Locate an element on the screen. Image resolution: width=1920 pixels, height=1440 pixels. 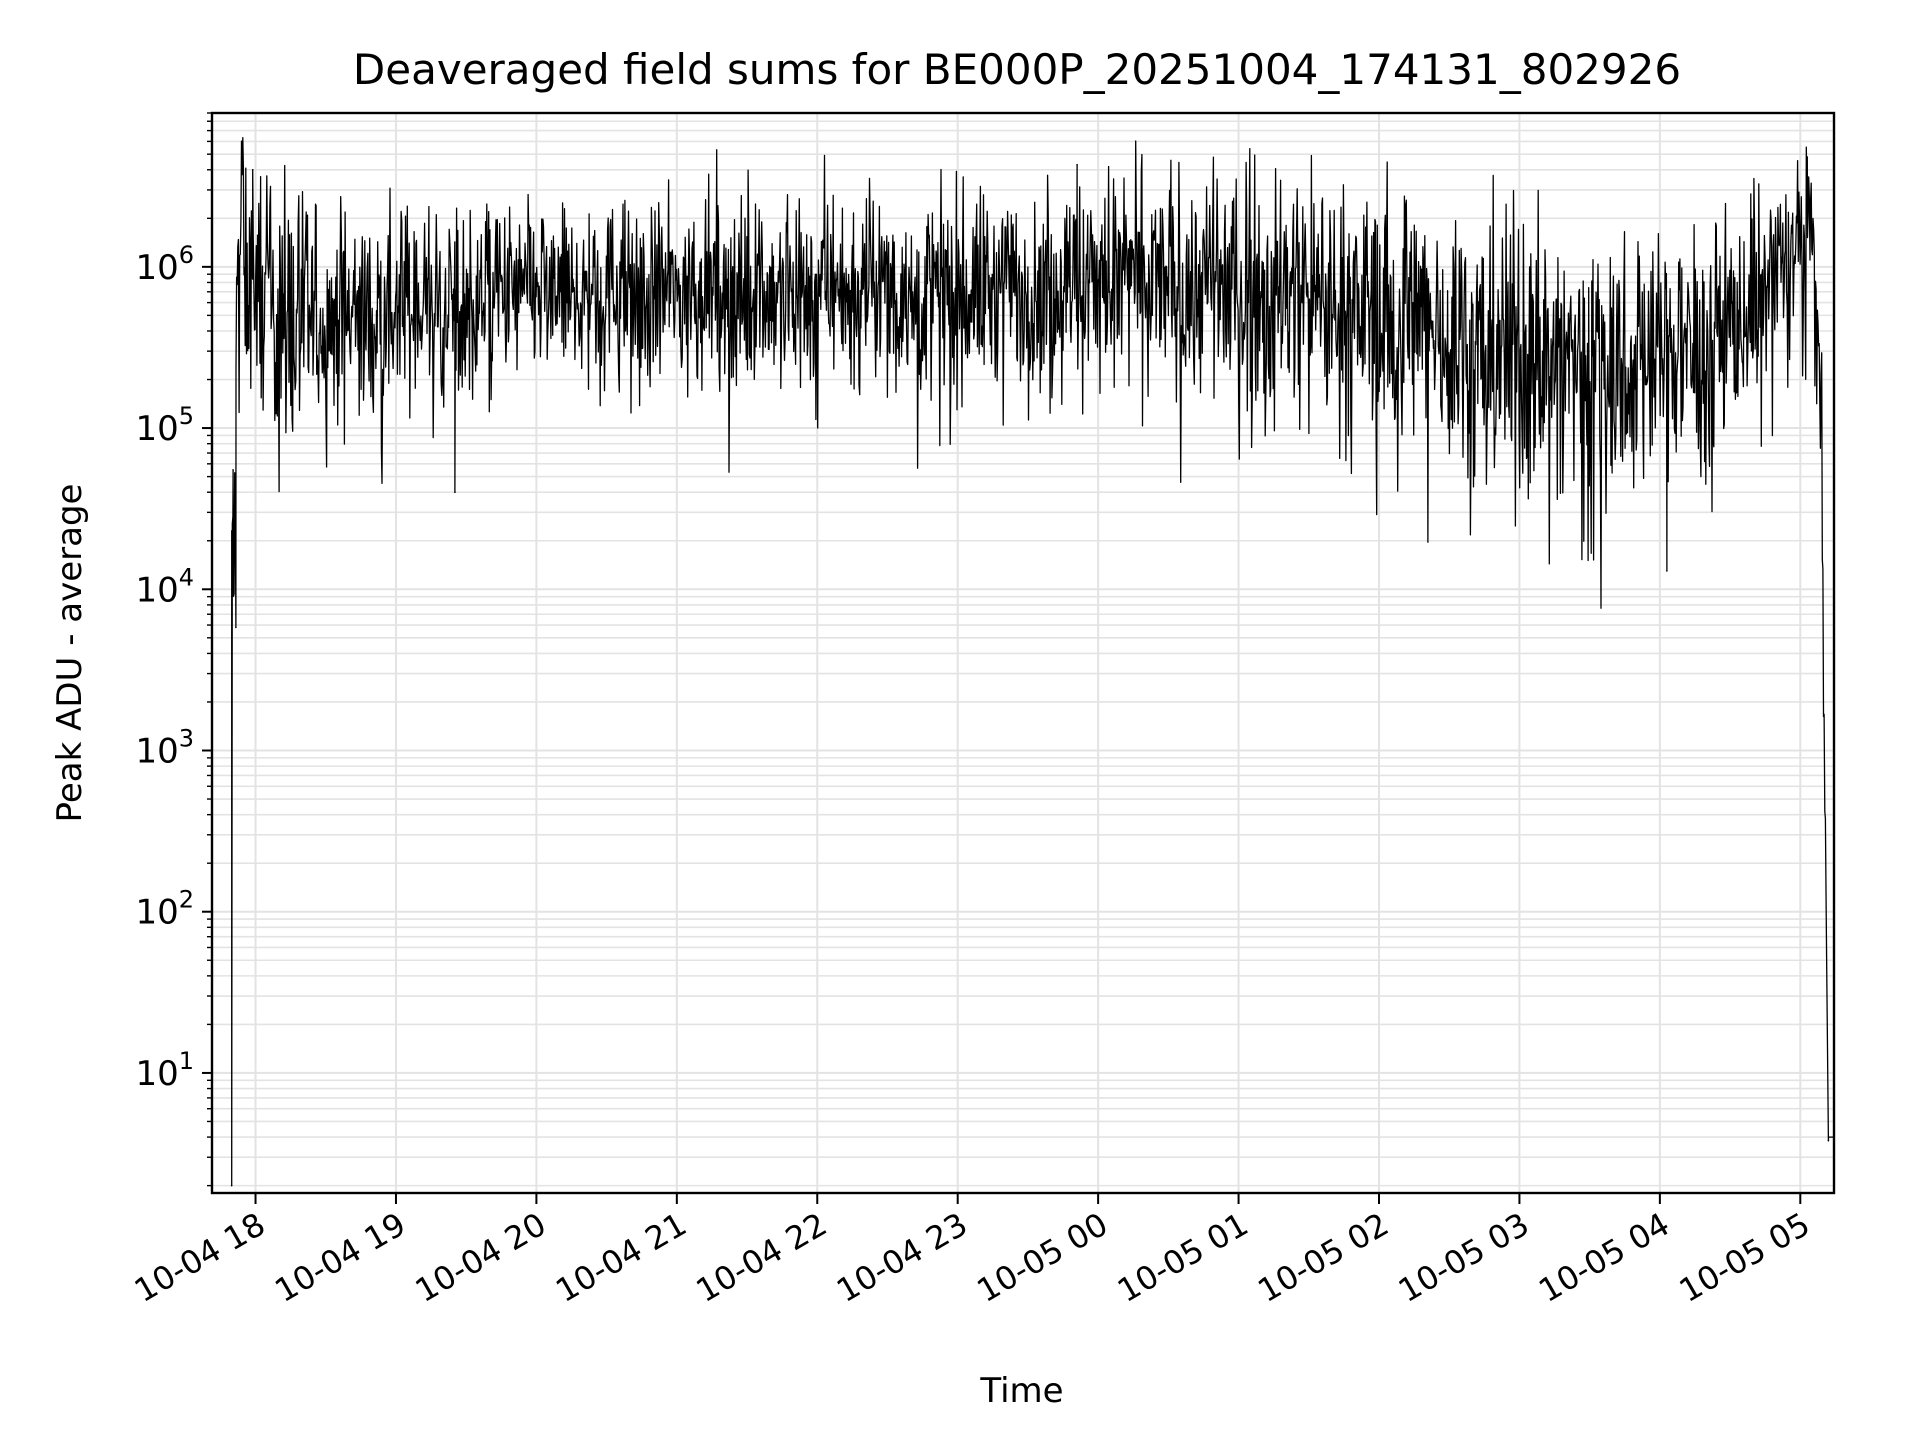
y-axis-label: Peak ADU - average is located at coordinates (70, 653).